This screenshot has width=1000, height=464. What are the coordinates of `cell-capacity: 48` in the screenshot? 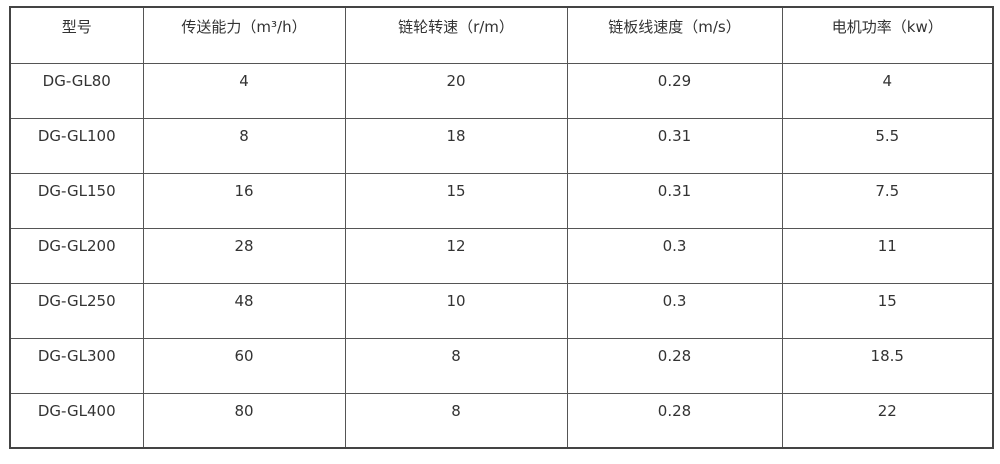 It's located at (244, 310).